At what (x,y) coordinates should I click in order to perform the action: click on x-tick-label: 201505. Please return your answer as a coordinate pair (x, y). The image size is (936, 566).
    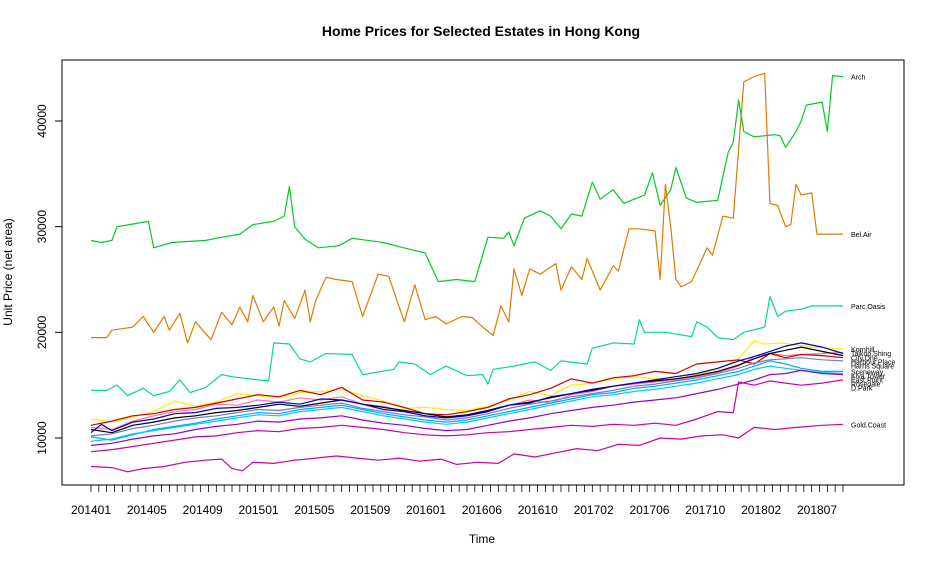
    Looking at the image, I should click on (314, 510).